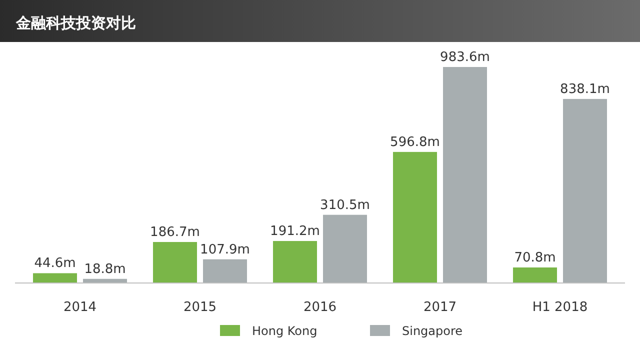 This screenshot has width=640, height=356. What do you see at coordinates (105, 269) in the screenshot?
I see `data-label: 18.8m` at bounding box center [105, 269].